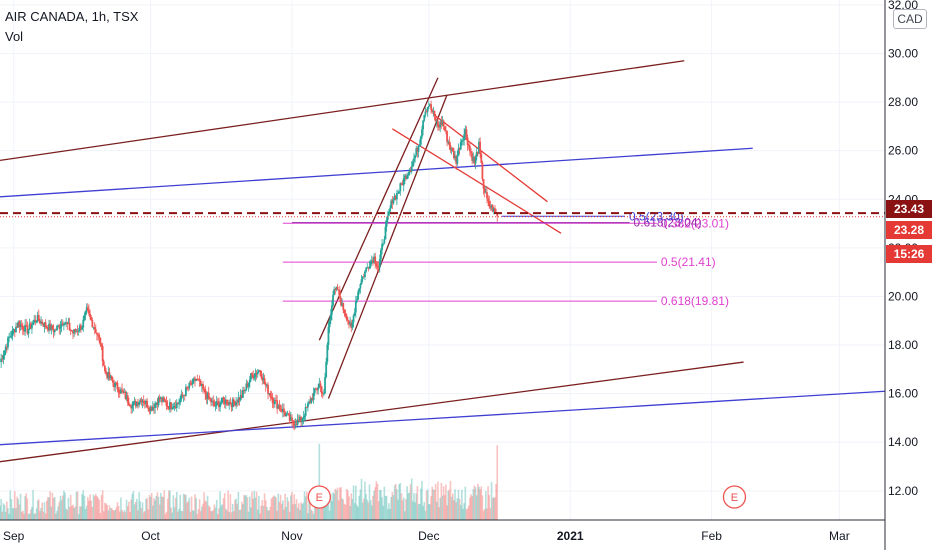 The width and height of the screenshot is (932, 550). What do you see at coordinates (910, 19) in the screenshot?
I see `currency-button: CAD` at bounding box center [910, 19].